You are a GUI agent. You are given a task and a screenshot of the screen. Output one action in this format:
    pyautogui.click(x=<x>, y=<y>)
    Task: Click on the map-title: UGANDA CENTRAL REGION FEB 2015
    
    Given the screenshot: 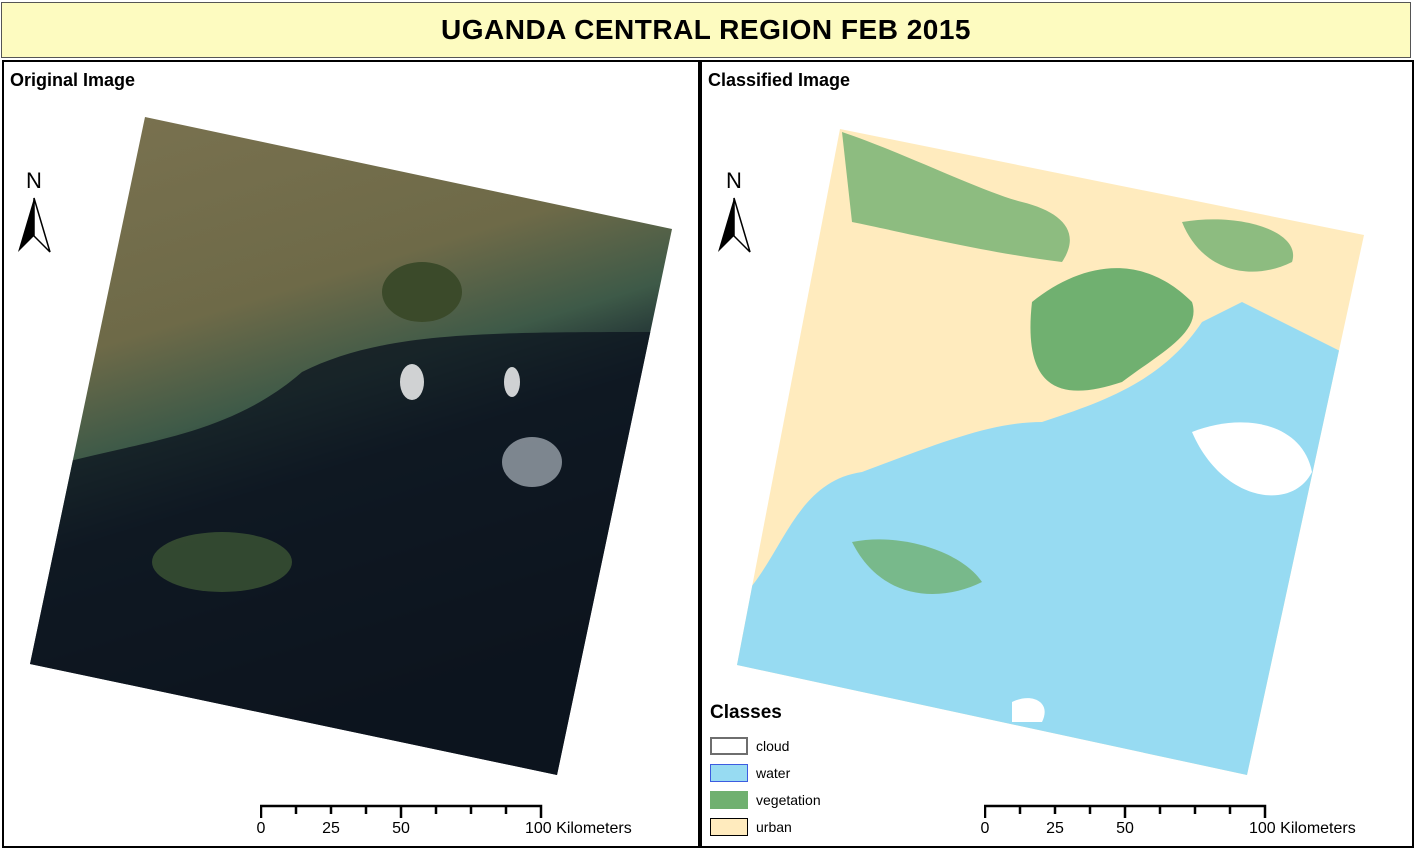 What is the action you would take?
    pyautogui.click(x=706, y=30)
    